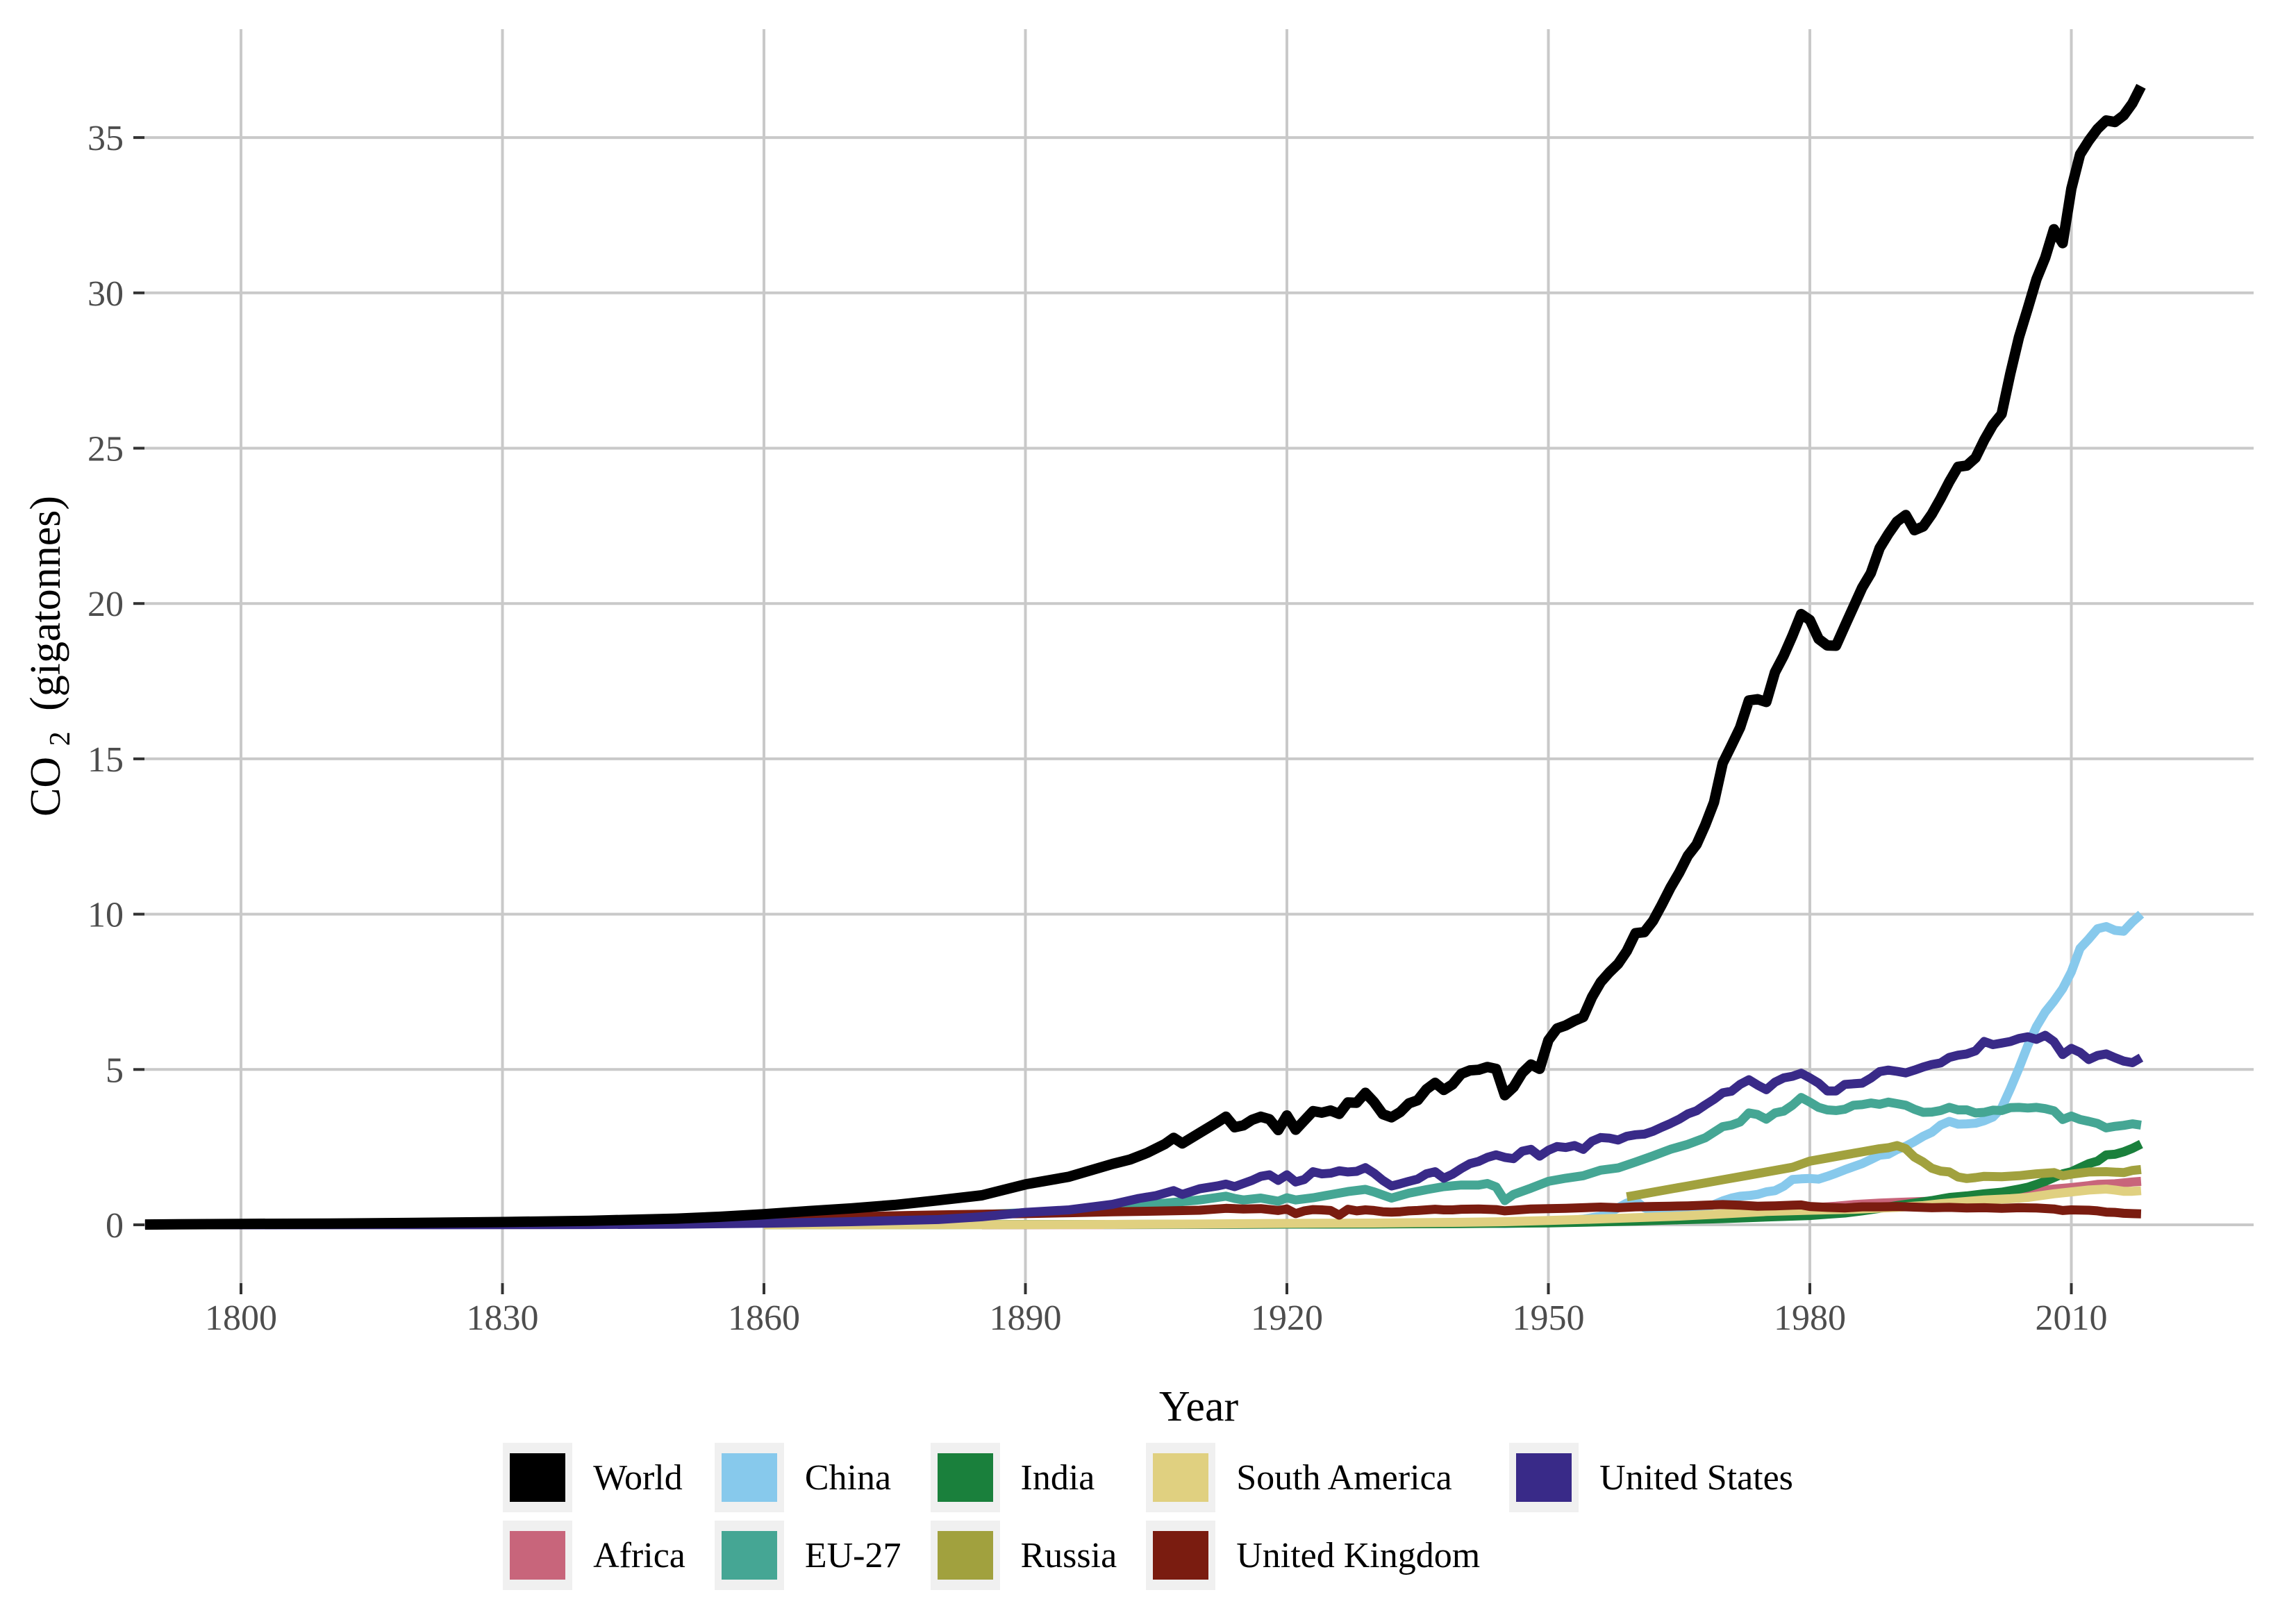 The width and height of the screenshot is (2296, 1606). Describe the element at coordinates (1696, 1477) in the screenshot. I see `legend-label-united-states: United States` at that location.